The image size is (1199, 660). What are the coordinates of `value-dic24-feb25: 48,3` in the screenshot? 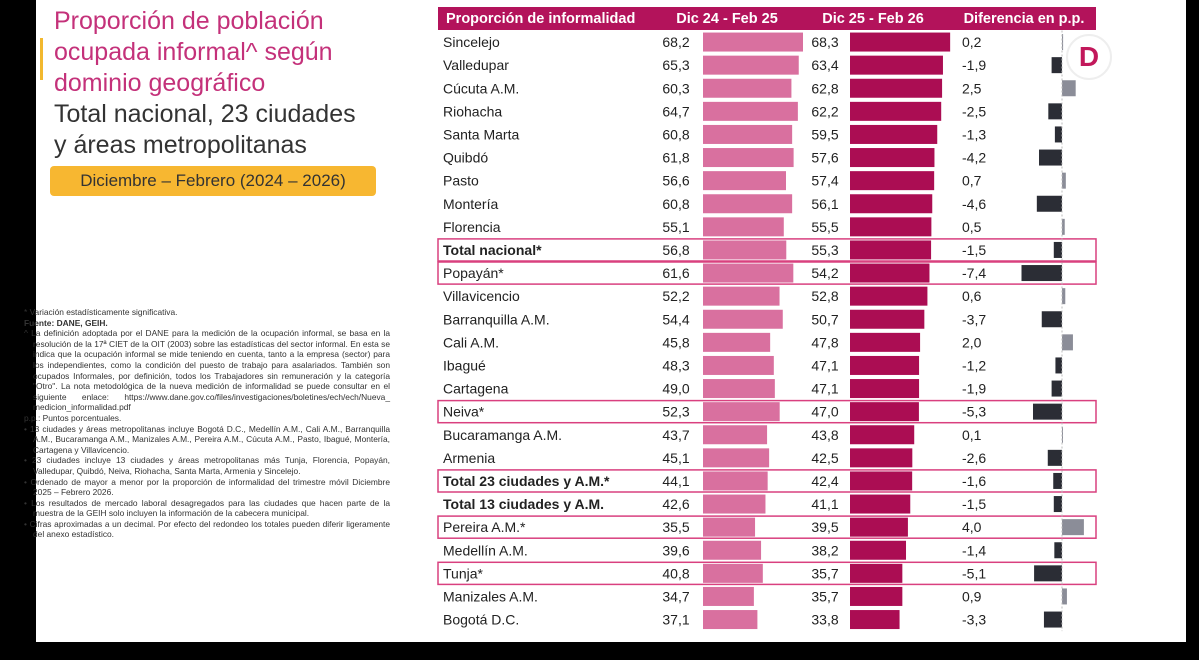 It's located at (675, 365).